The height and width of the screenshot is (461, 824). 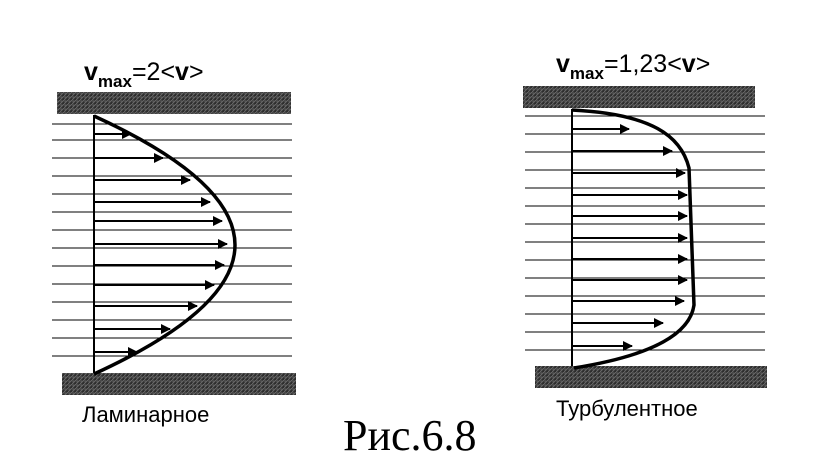 I want to click on turbulent-relation: =1,23<, so click(x=643, y=64).